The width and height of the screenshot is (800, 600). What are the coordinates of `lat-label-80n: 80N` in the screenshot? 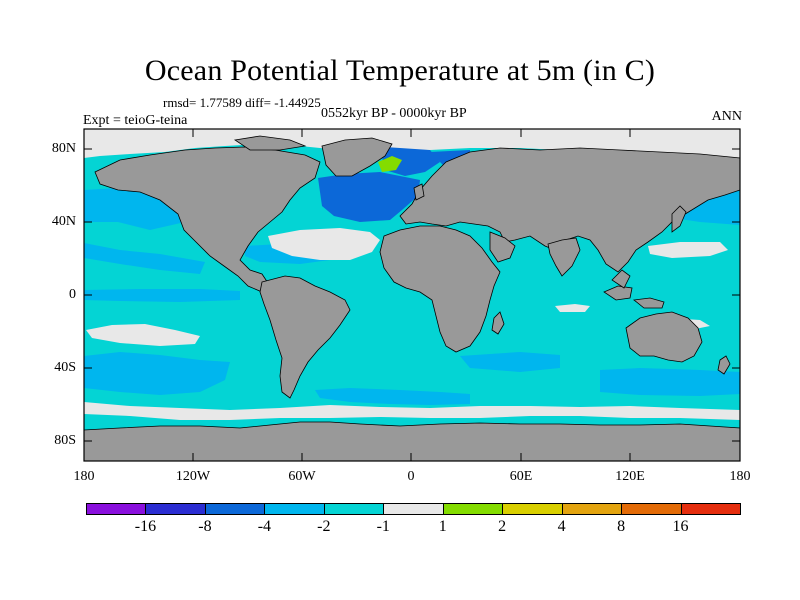 It's located at (63, 148).